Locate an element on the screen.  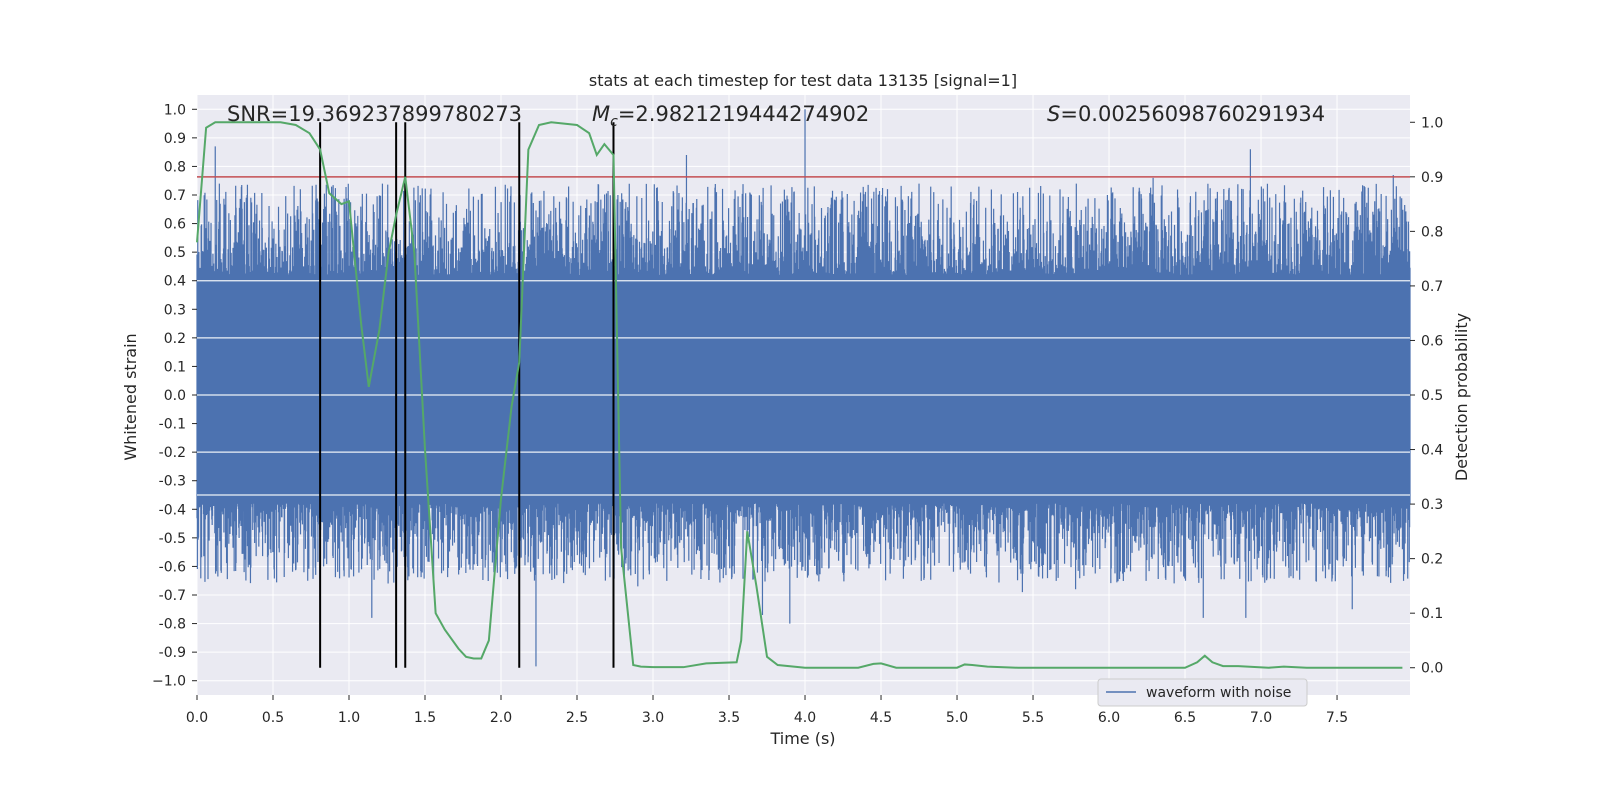
x-tick-label: 1.0 is located at coordinates (349, 718).